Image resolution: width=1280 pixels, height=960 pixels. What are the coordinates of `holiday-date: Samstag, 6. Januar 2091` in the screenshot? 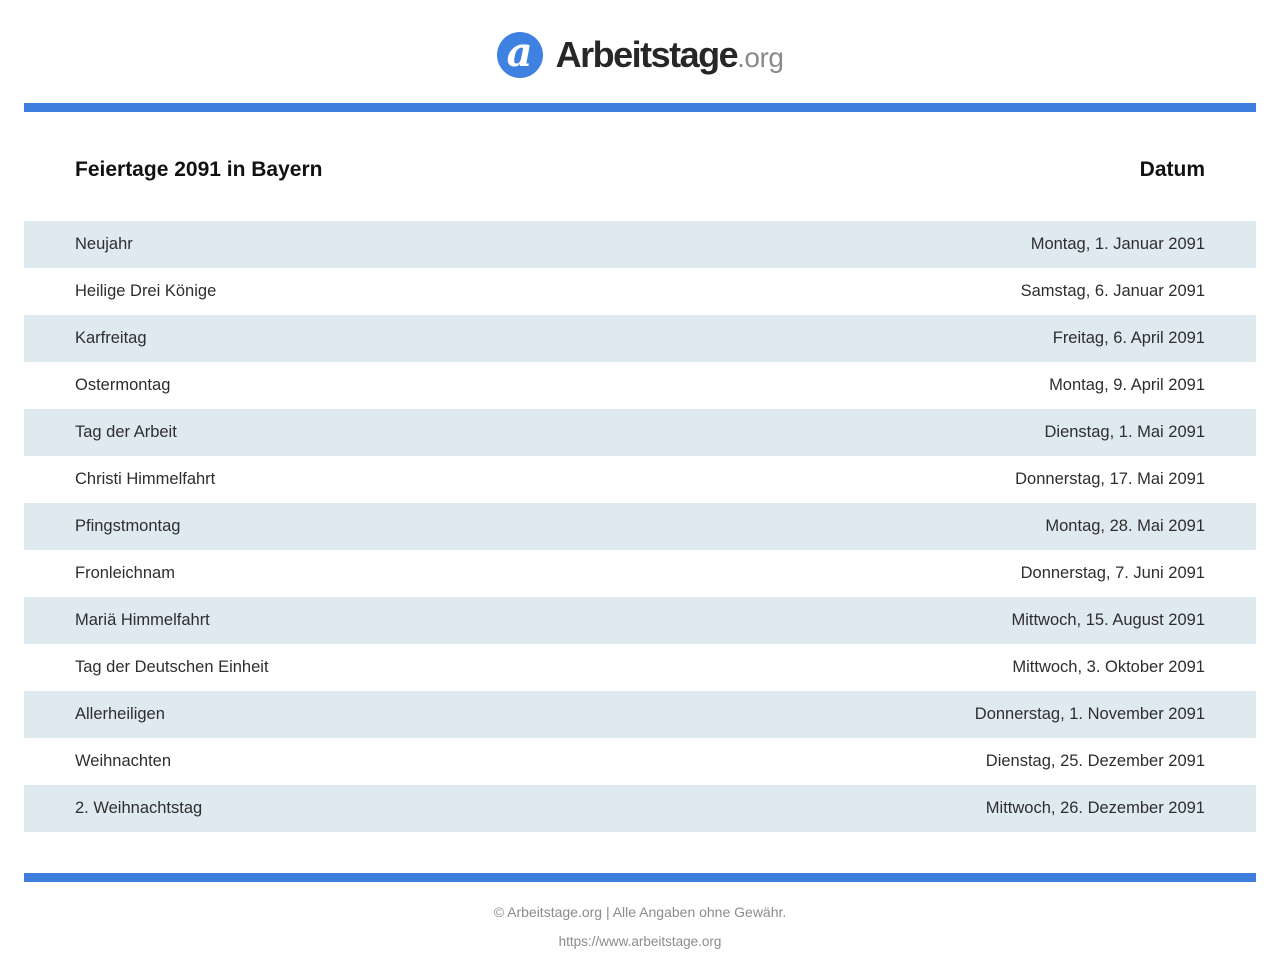 It's located at (1112, 291).